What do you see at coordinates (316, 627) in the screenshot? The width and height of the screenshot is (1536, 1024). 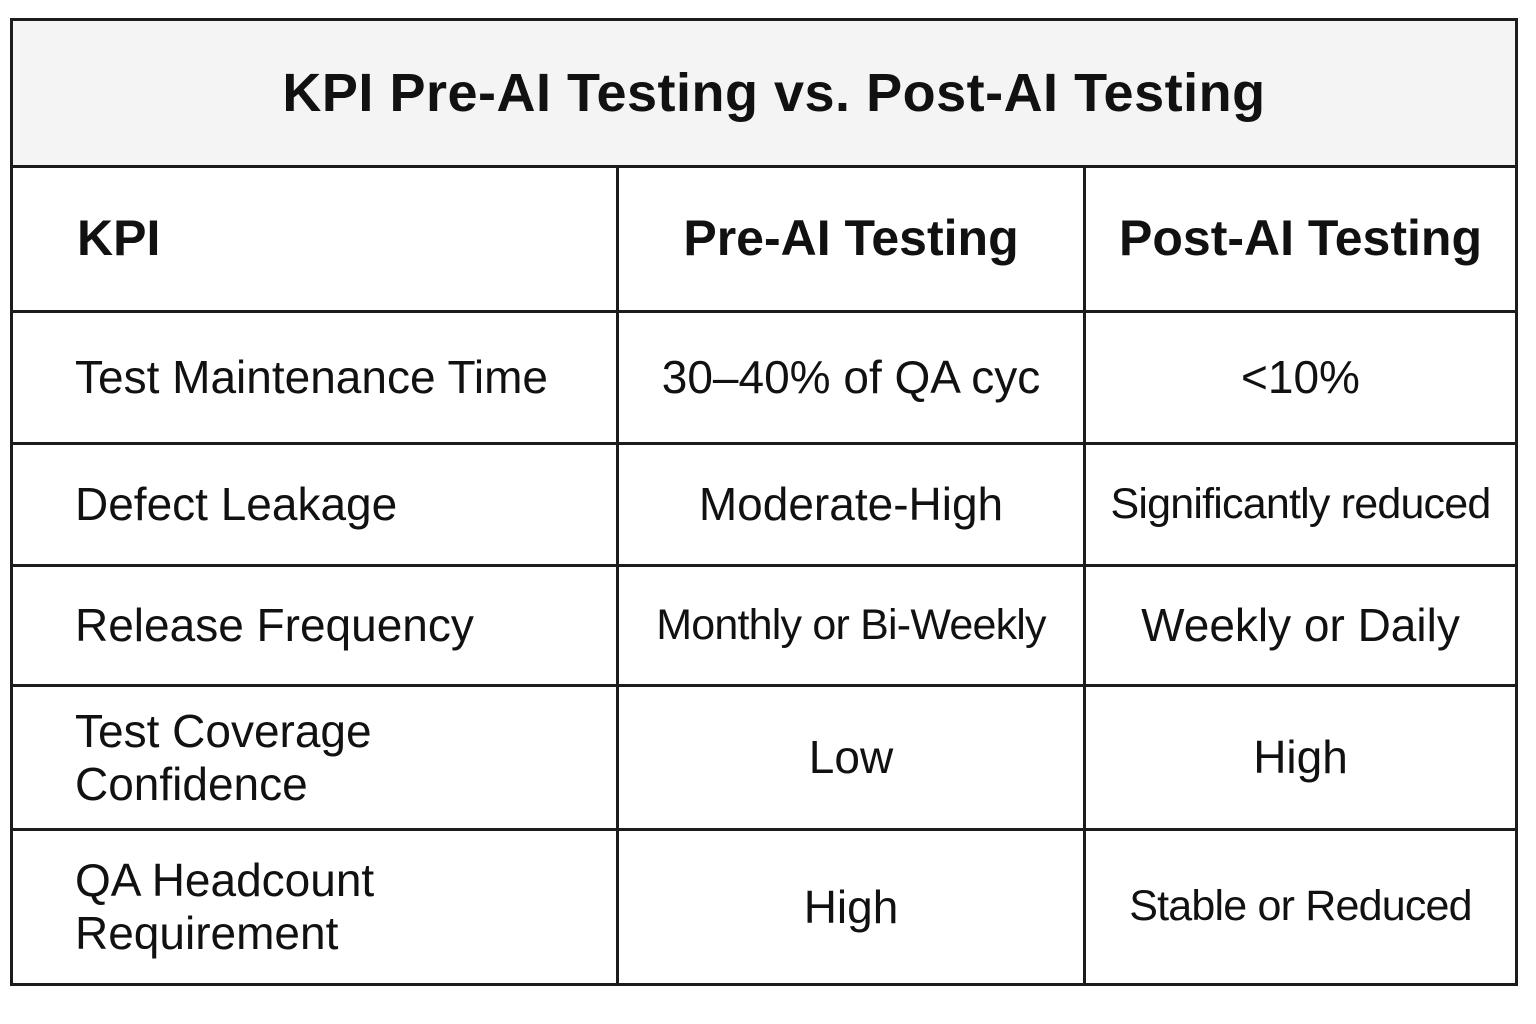 I see `table-row-kpi: Release Frequency` at bounding box center [316, 627].